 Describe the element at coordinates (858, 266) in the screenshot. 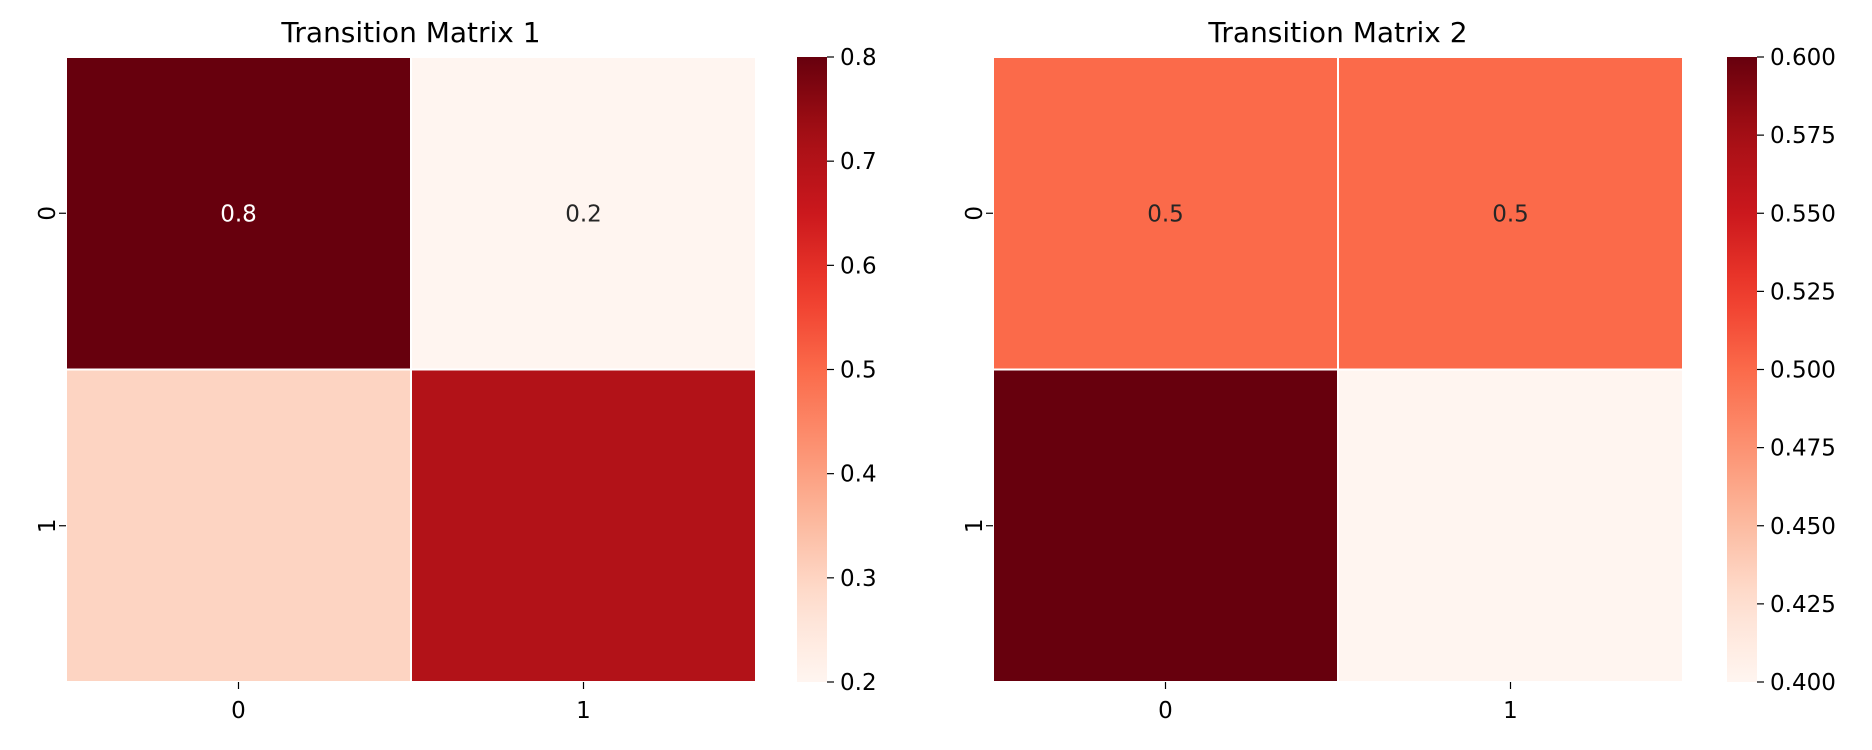

I see `colorbar-tick-label: 0.6` at that location.